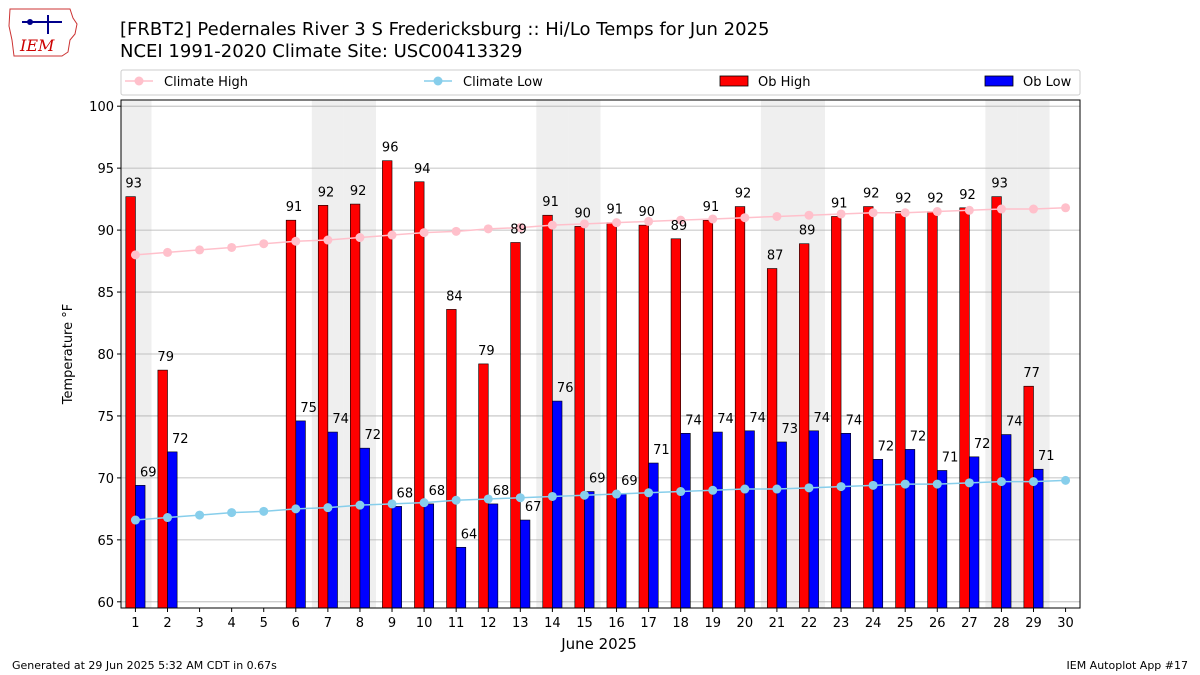 This screenshot has width=1200, height=675. What do you see at coordinates (600, 82) in the screenshot?
I see `legend: Climate High Climate Low Ob High Ob Low` at bounding box center [600, 82].